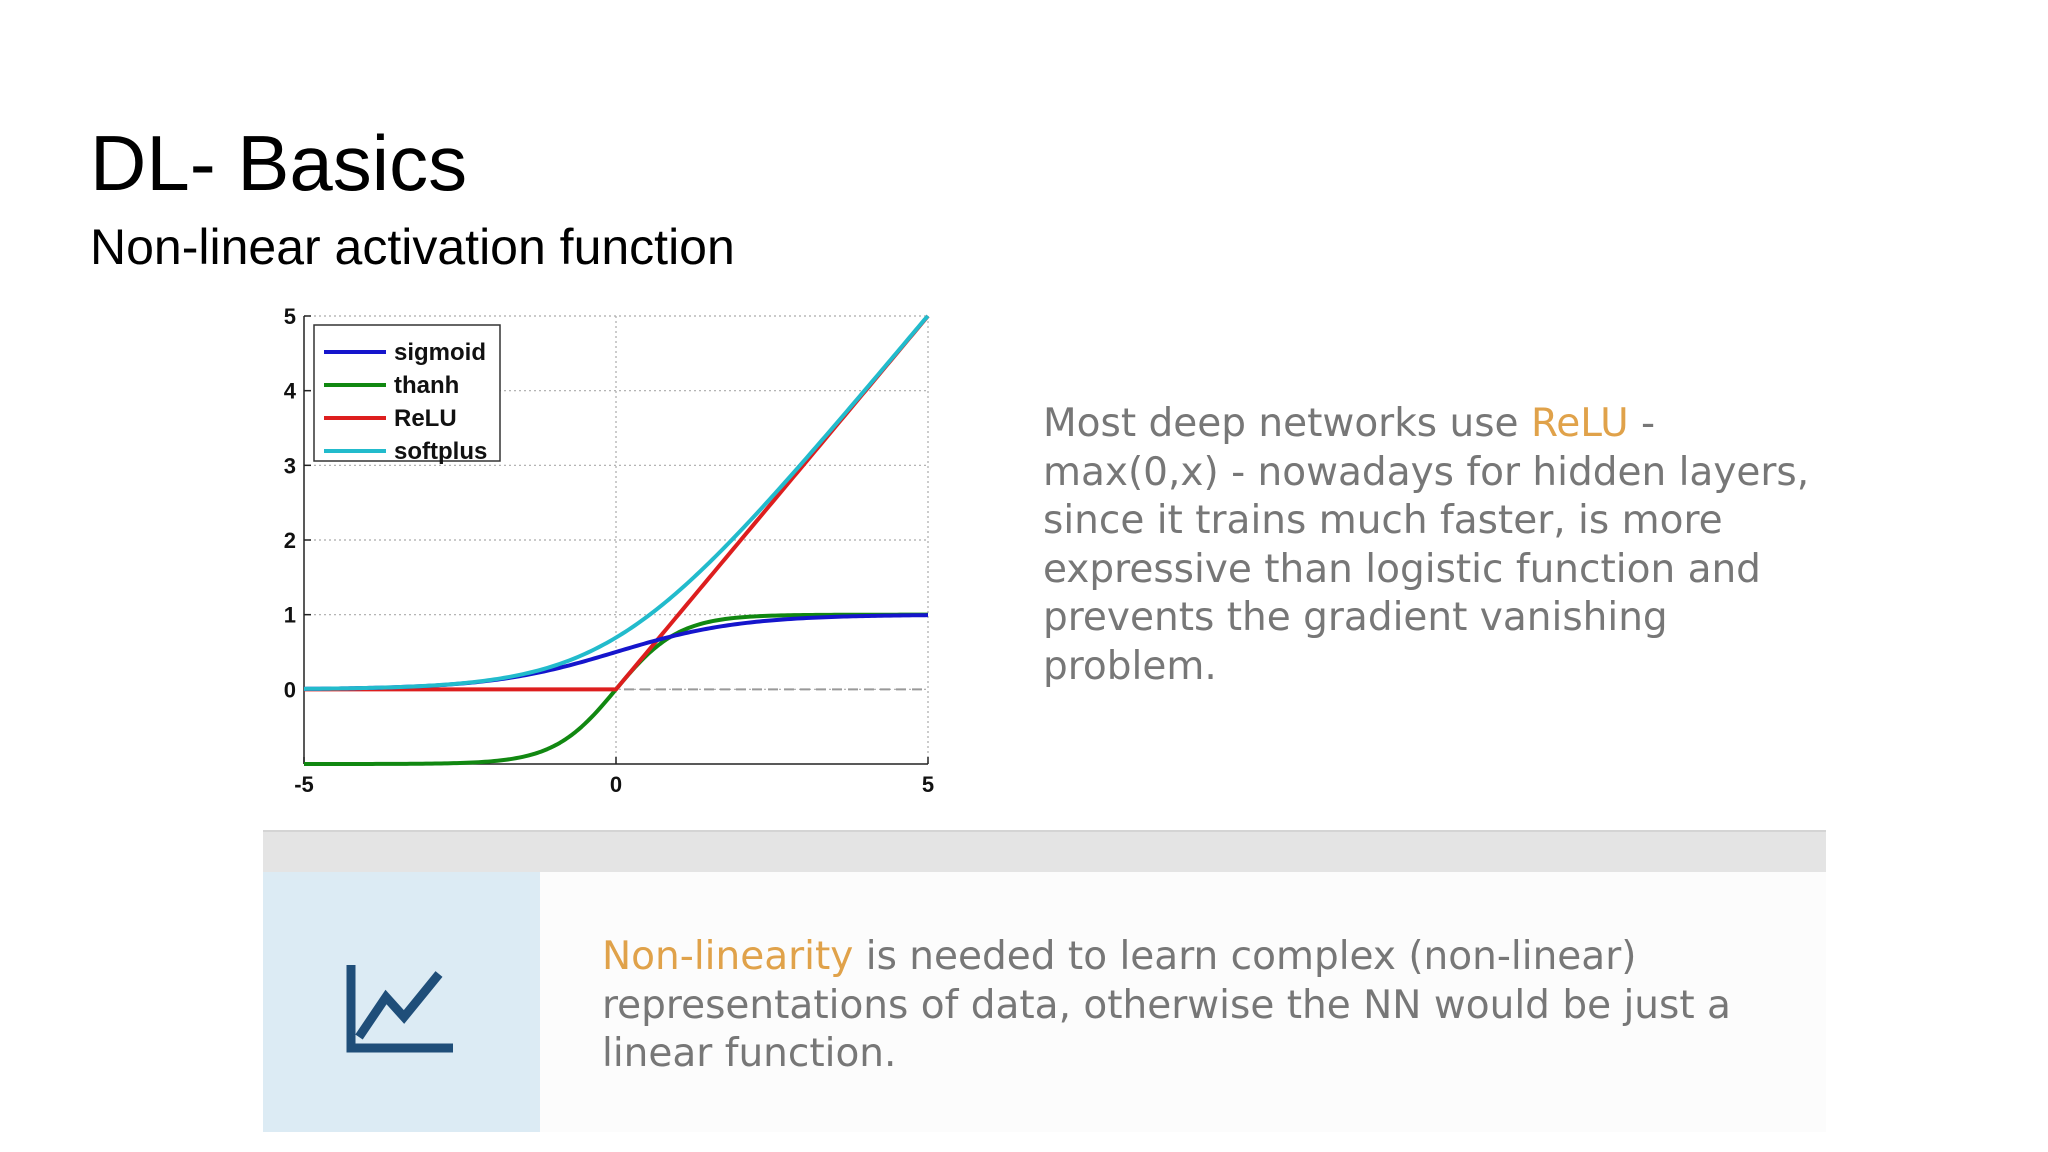  I want to click on icon-box, so click(401, 1002).